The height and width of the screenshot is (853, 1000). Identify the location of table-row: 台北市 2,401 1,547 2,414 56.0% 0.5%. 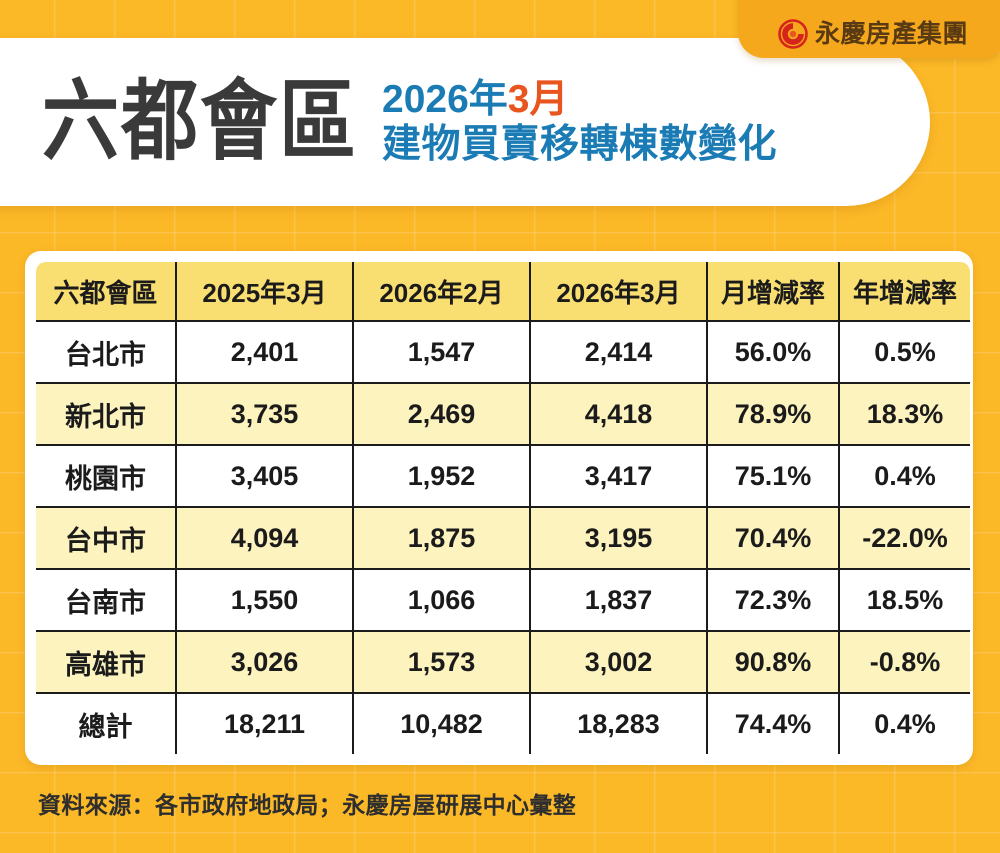
(503, 352).